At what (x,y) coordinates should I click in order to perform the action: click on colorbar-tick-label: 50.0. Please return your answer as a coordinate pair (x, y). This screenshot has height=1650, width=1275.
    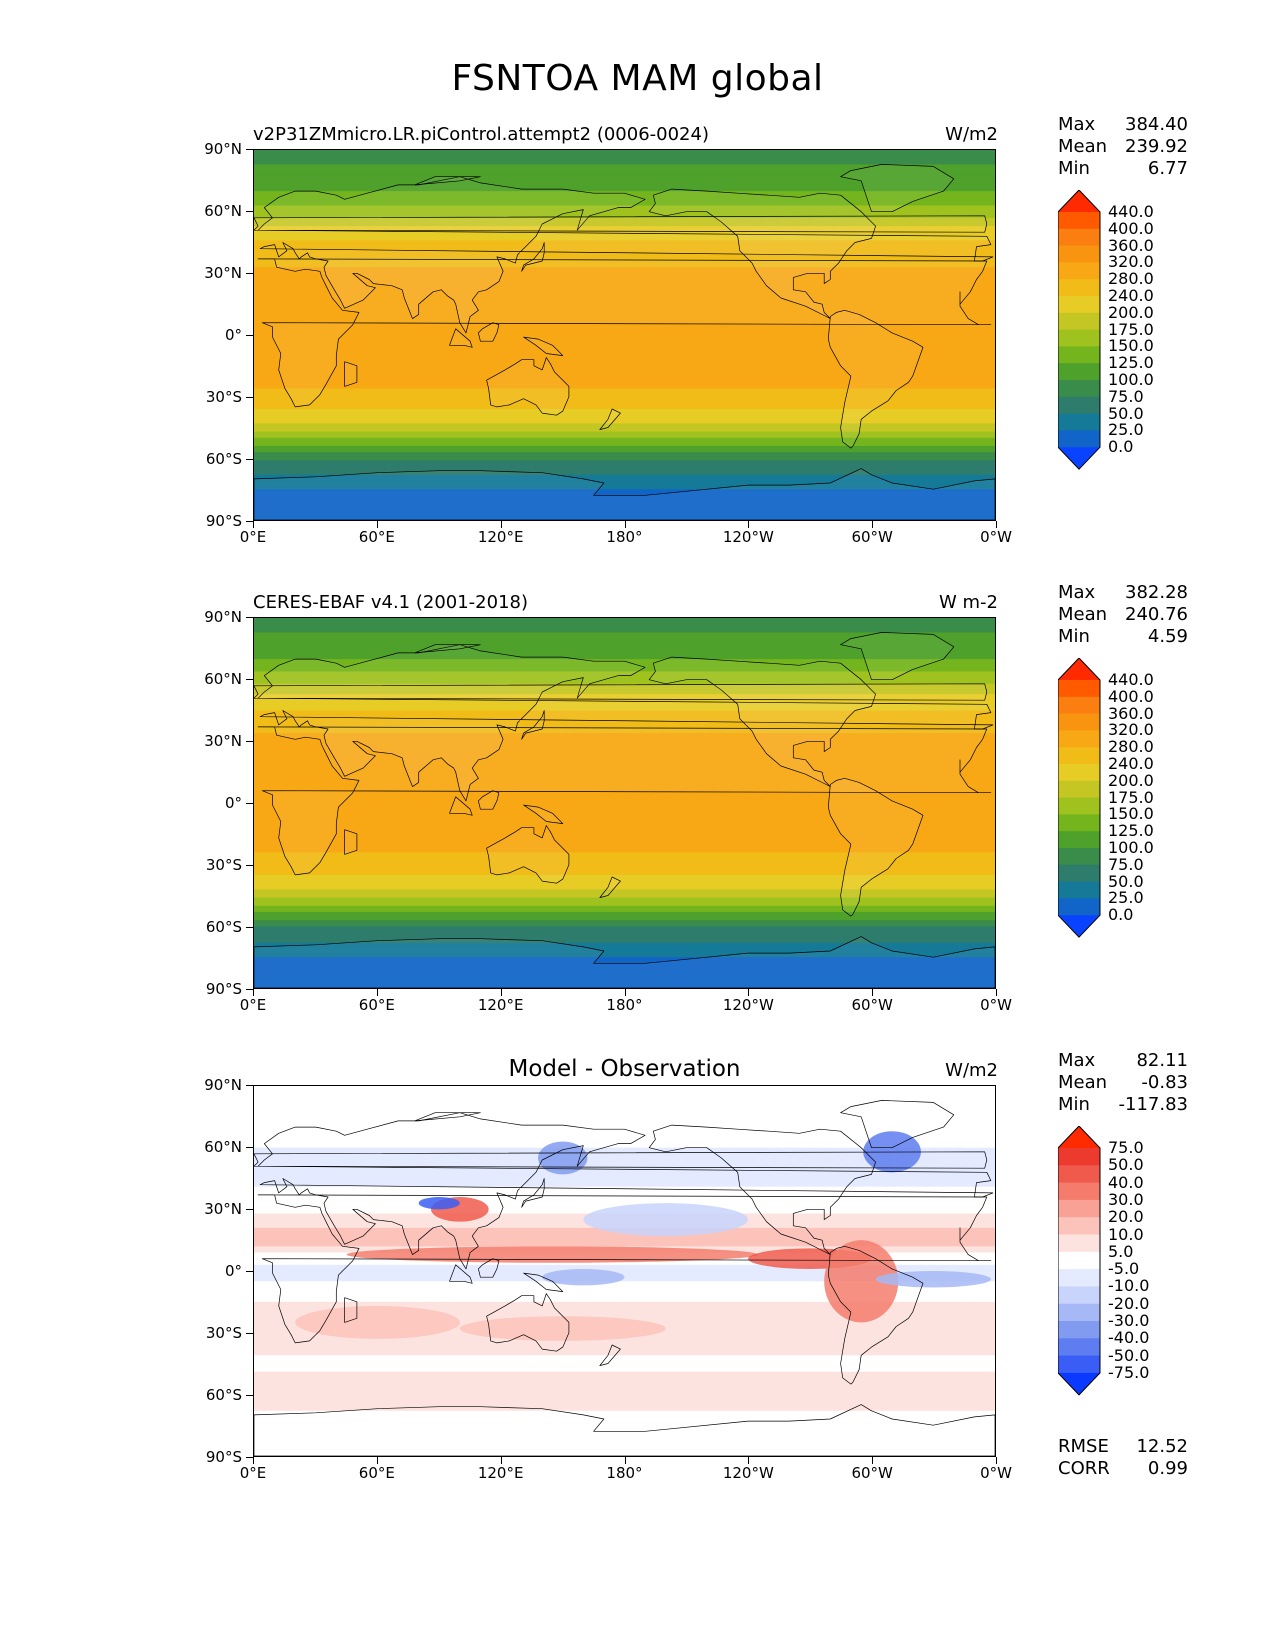
    Looking at the image, I should click on (1126, 1165).